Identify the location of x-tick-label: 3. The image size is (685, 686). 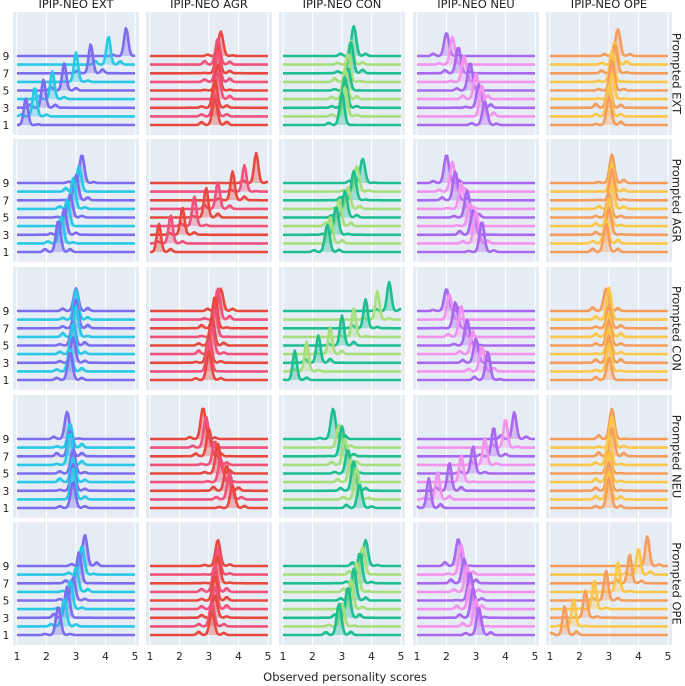
(609, 657).